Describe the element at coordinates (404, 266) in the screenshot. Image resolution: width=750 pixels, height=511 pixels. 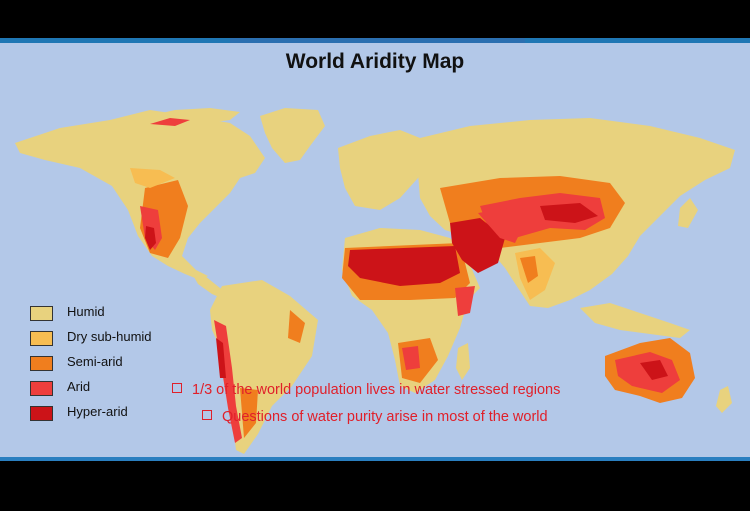
I see `region-africa-hyperarid` at that location.